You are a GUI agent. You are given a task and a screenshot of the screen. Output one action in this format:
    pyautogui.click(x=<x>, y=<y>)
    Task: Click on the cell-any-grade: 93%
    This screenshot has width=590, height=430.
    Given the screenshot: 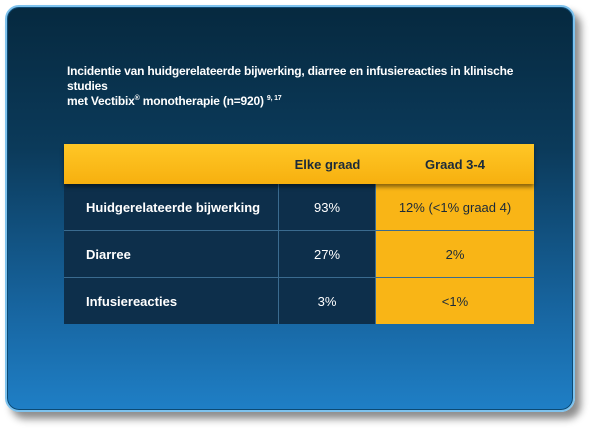 What is the action you would take?
    pyautogui.click(x=327, y=207)
    